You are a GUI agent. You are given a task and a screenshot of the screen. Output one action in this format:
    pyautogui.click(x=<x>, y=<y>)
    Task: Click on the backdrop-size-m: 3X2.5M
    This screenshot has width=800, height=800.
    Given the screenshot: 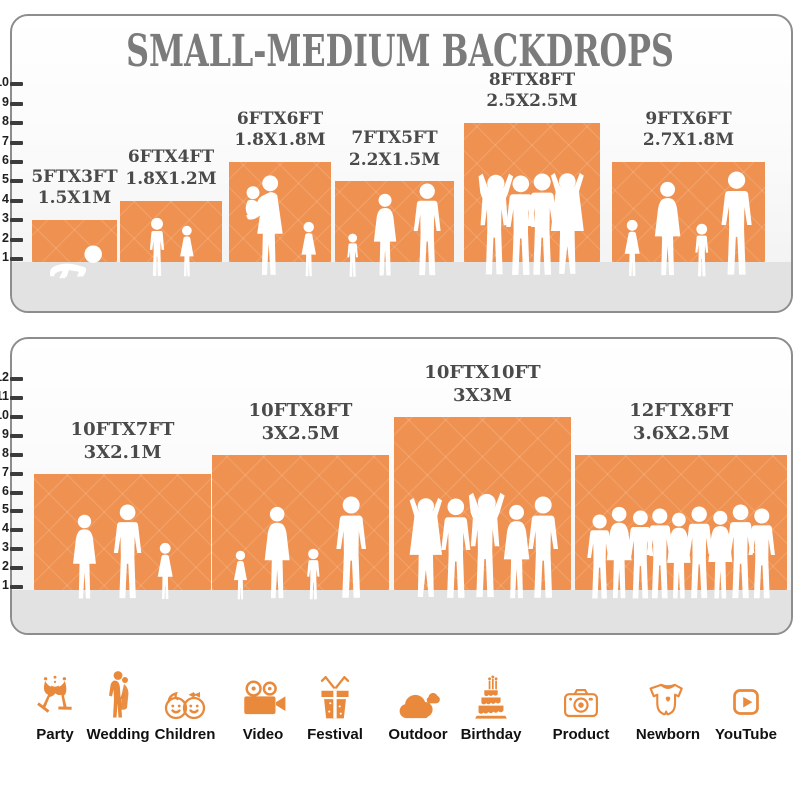 What is the action you would take?
    pyautogui.click(x=300, y=433)
    